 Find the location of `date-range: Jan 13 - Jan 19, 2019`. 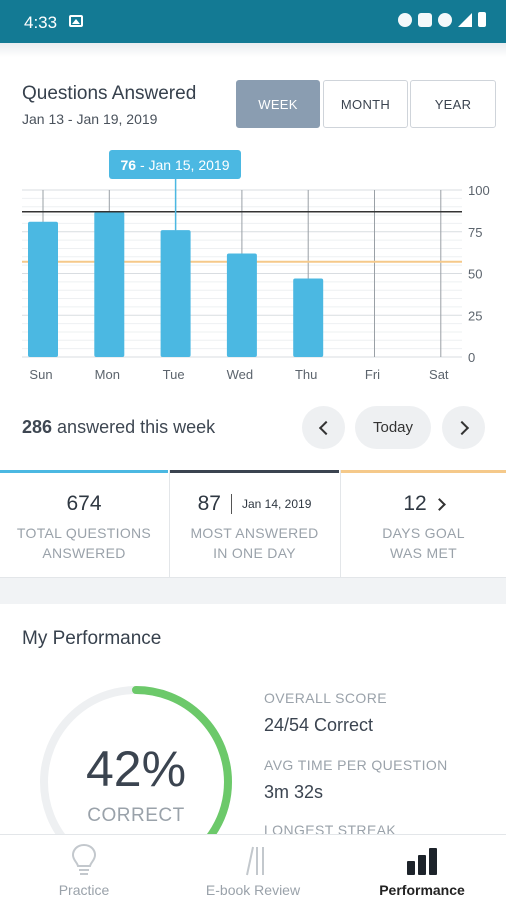

date-range: Jan 13 - Jan 19, 2019 is located at coordinates (90, 119).